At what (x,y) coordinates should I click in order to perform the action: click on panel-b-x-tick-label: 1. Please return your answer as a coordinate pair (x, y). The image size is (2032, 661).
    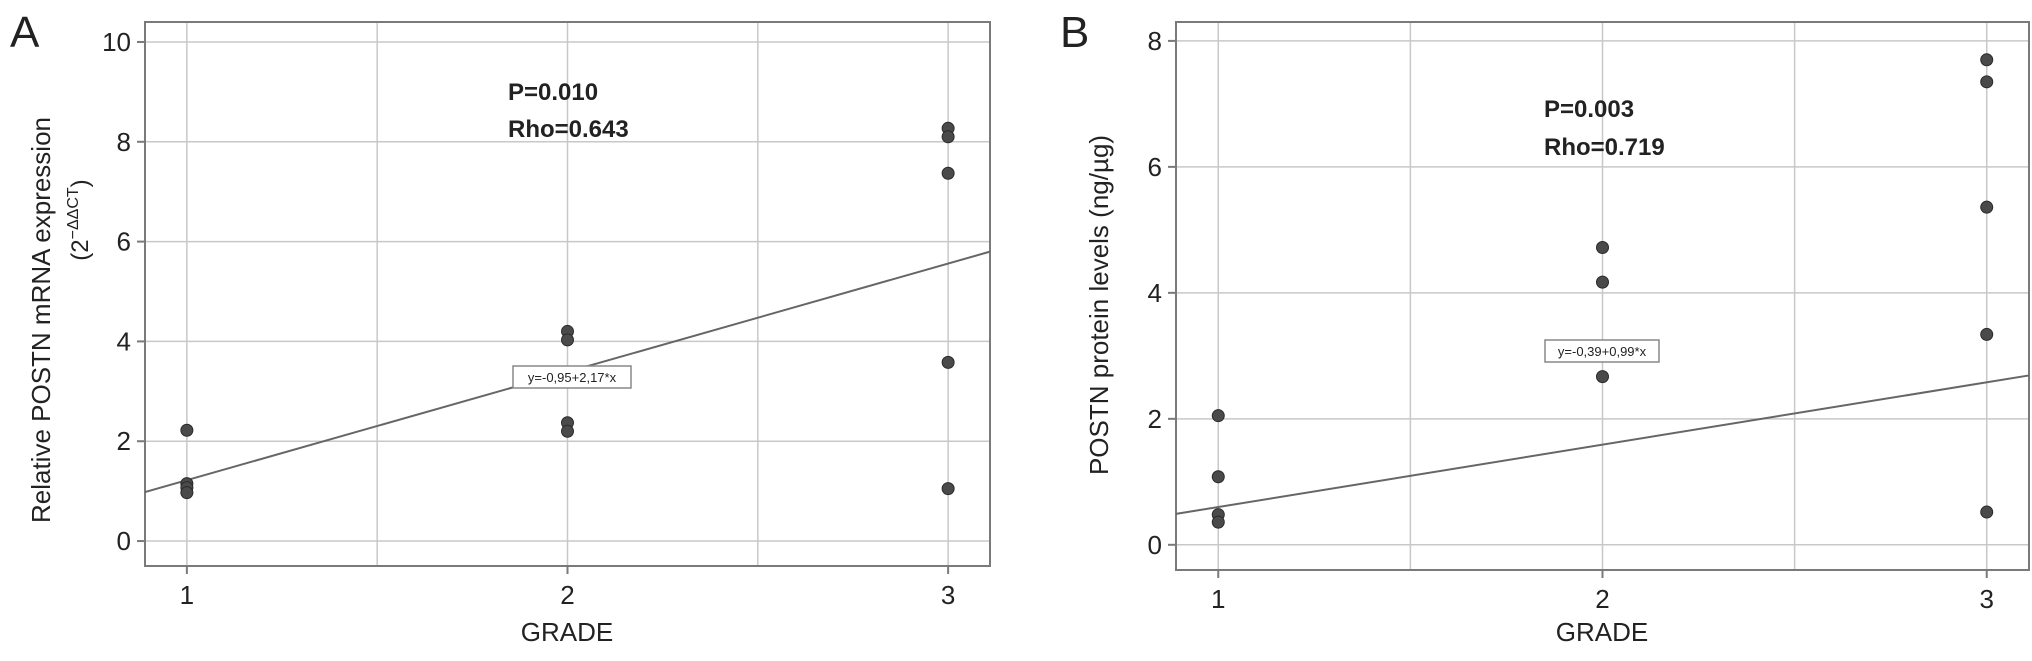
    Looking at the image, I should click on (1218, 599).